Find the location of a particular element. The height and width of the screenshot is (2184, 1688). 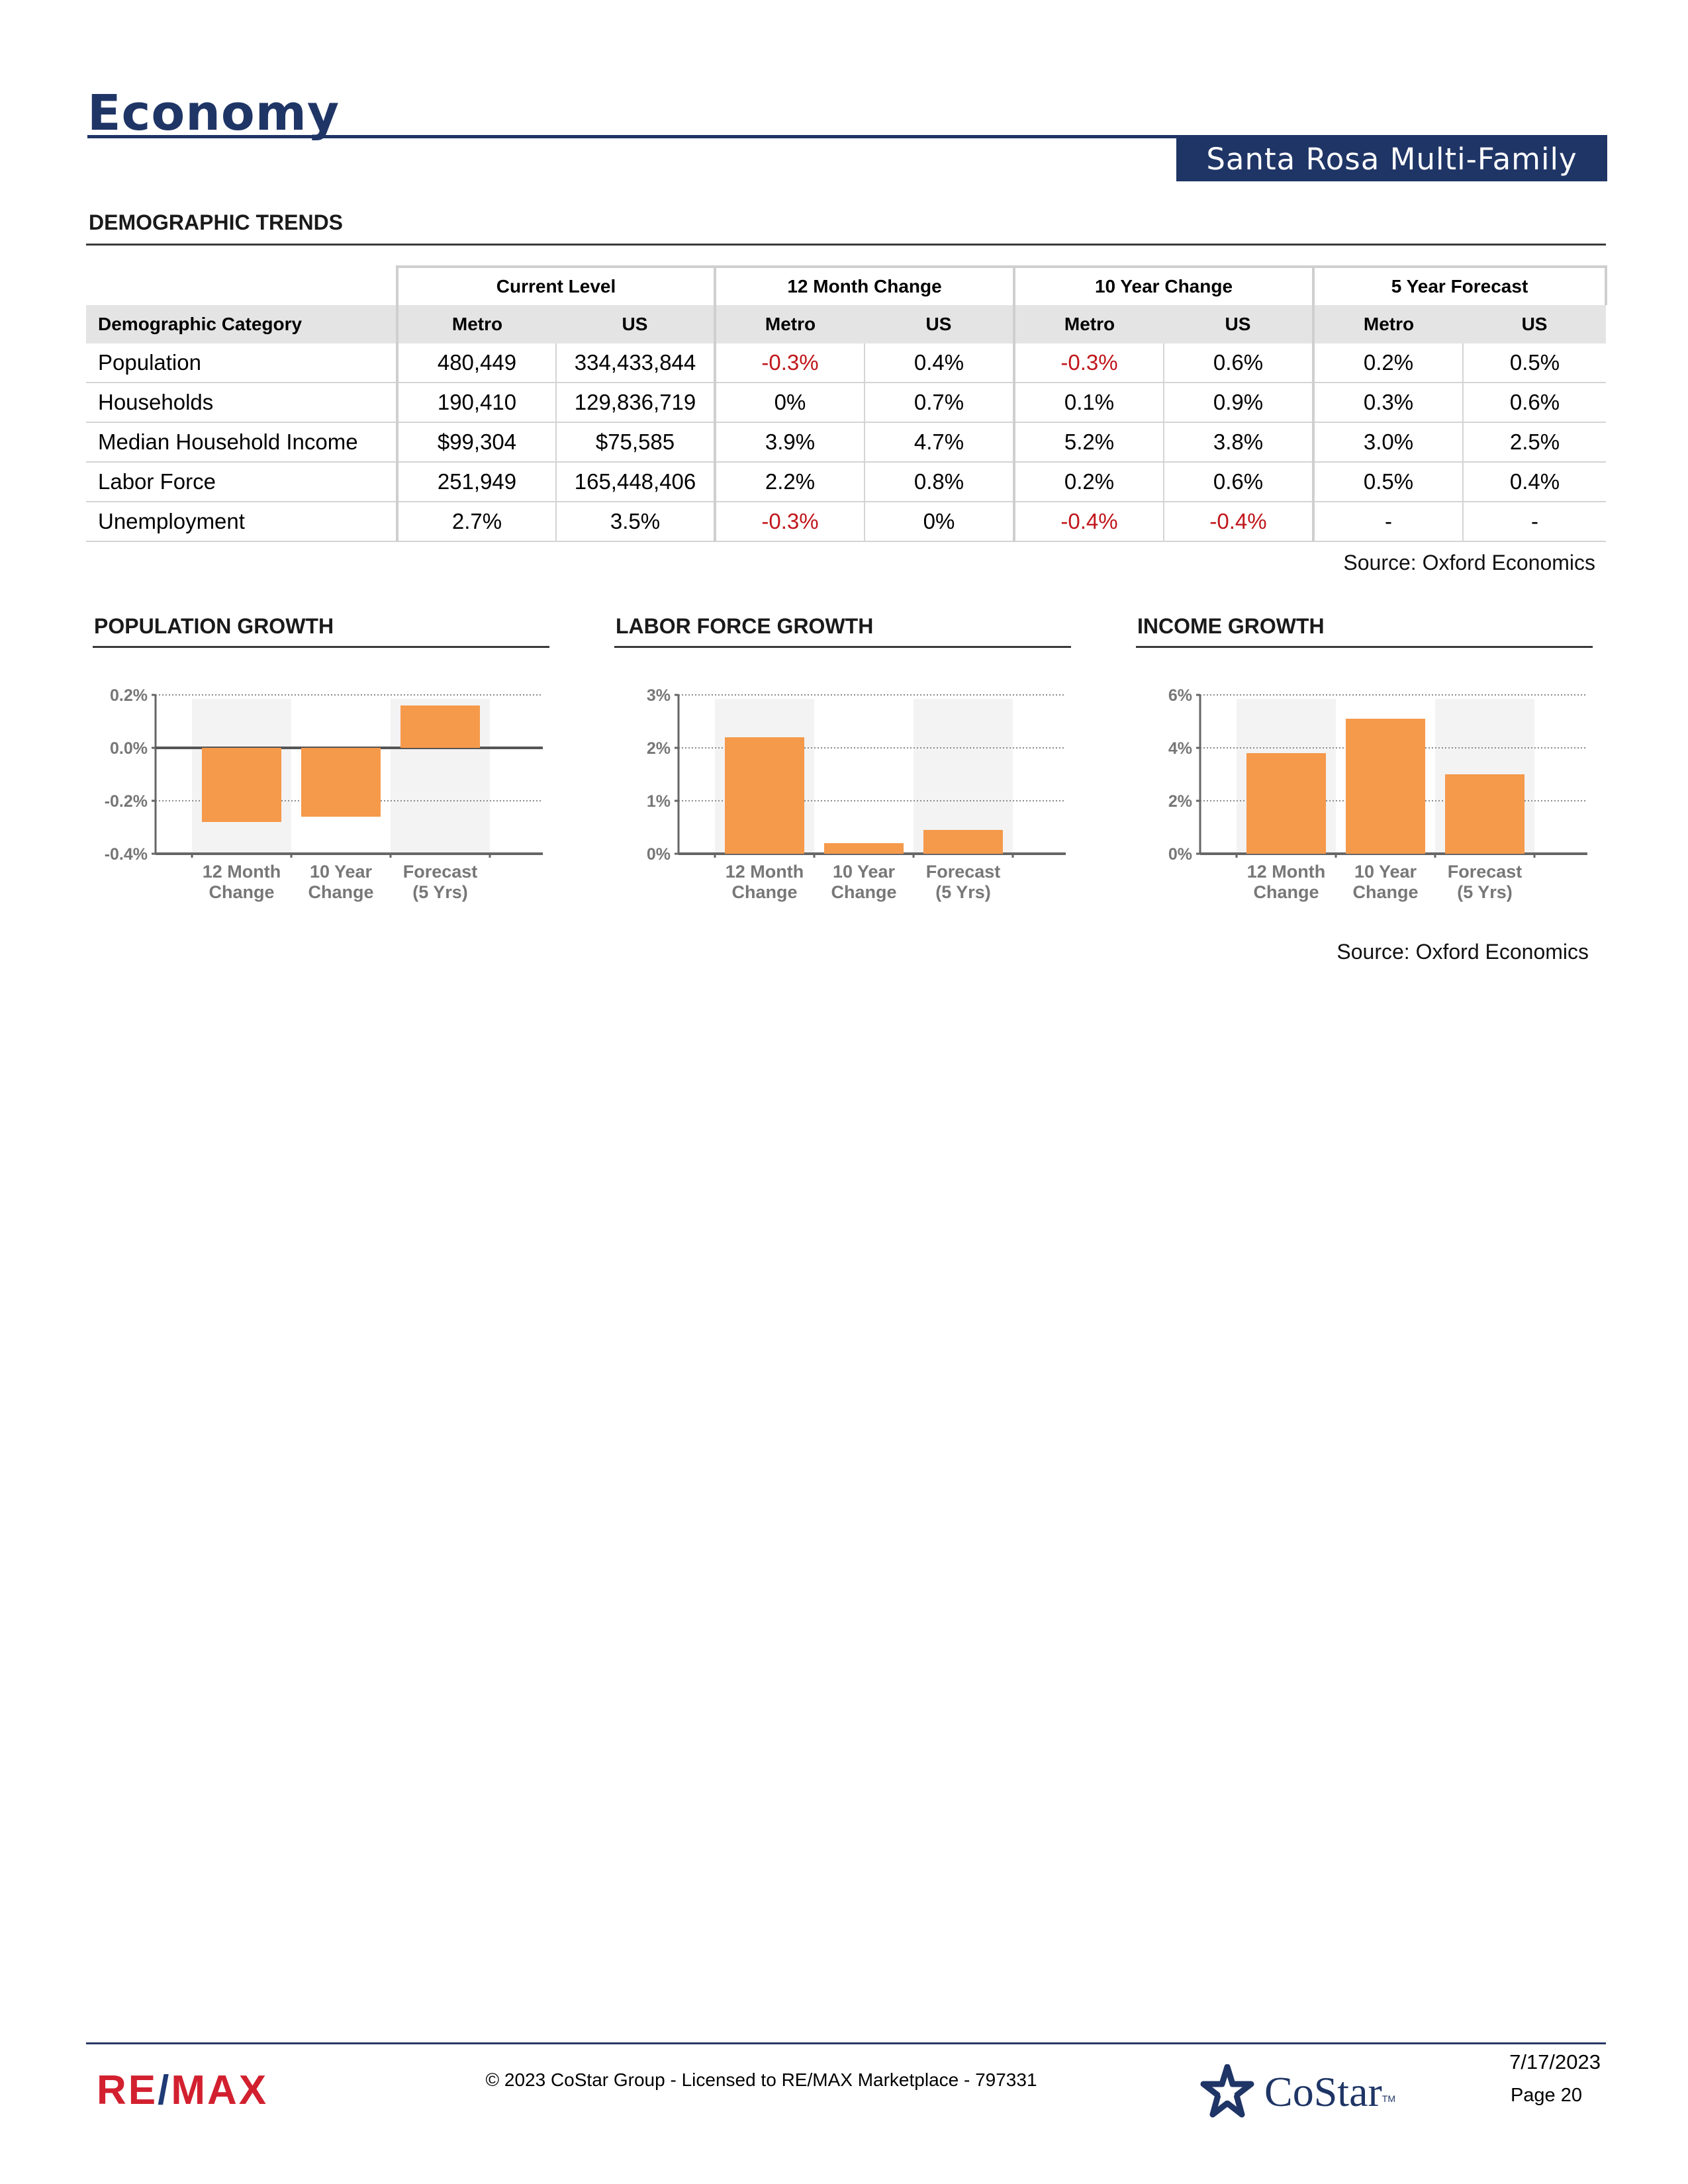

costar-star-icon is located at coordinates (1227, 2091).